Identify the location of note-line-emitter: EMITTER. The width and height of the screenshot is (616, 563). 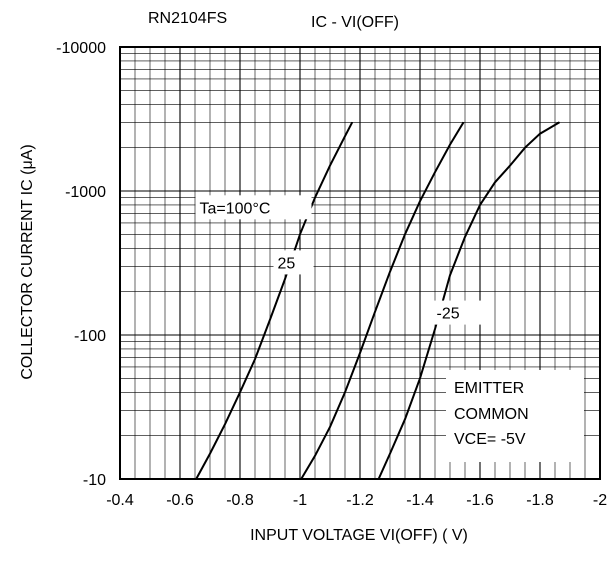
(489, 388).